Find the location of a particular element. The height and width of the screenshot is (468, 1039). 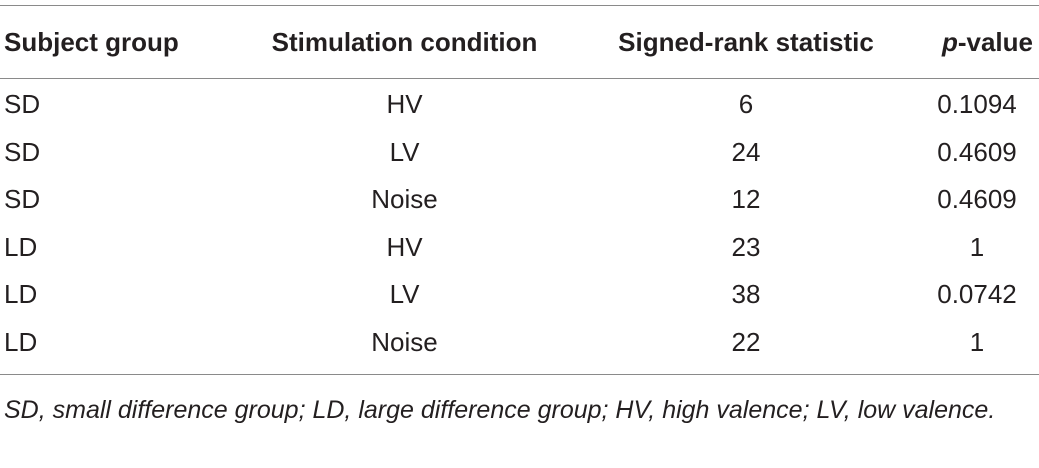

table-row: LD Noise 22 1 is located at coordinates (519, 347).